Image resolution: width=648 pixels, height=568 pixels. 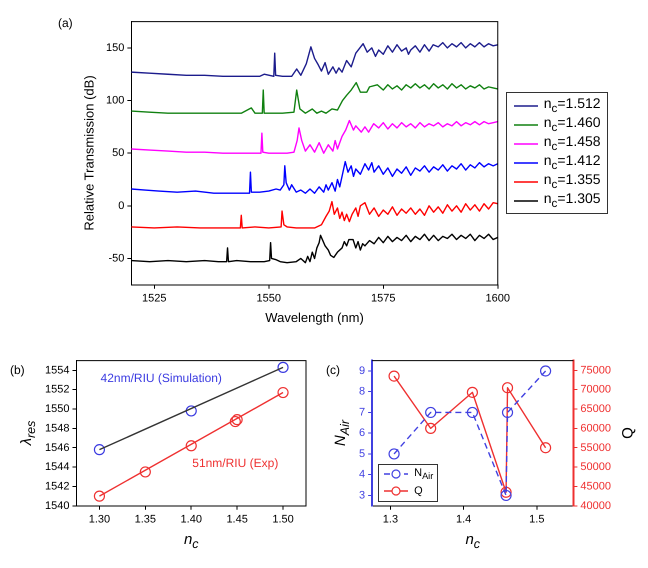 I want to click on y-tick-label: 50, so click(x=118, y=153).